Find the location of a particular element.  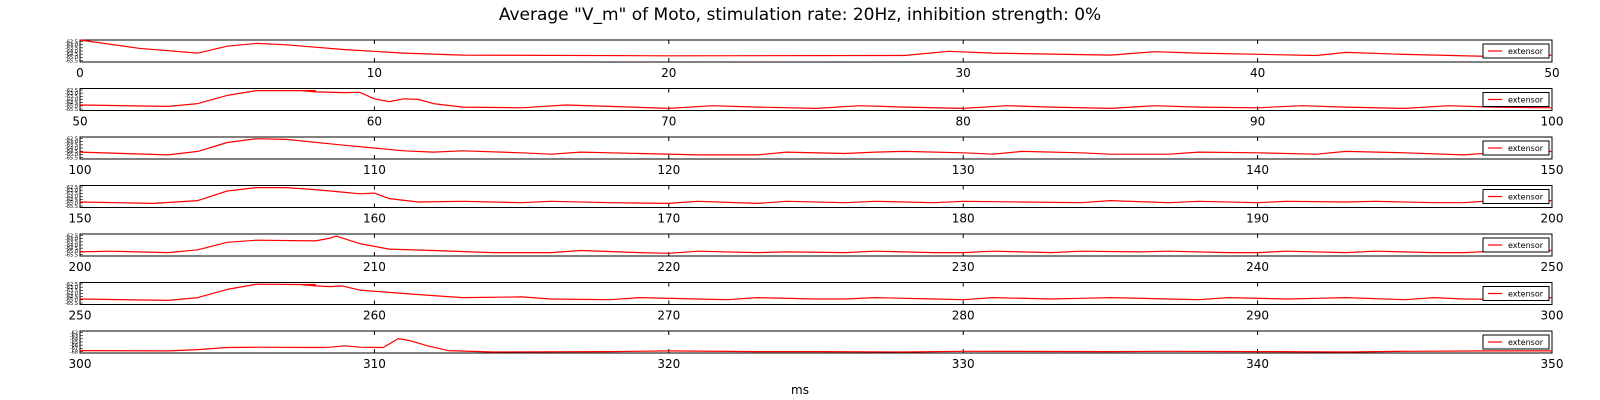

x-tick-label: 270 is located at coordinates (668, 316).